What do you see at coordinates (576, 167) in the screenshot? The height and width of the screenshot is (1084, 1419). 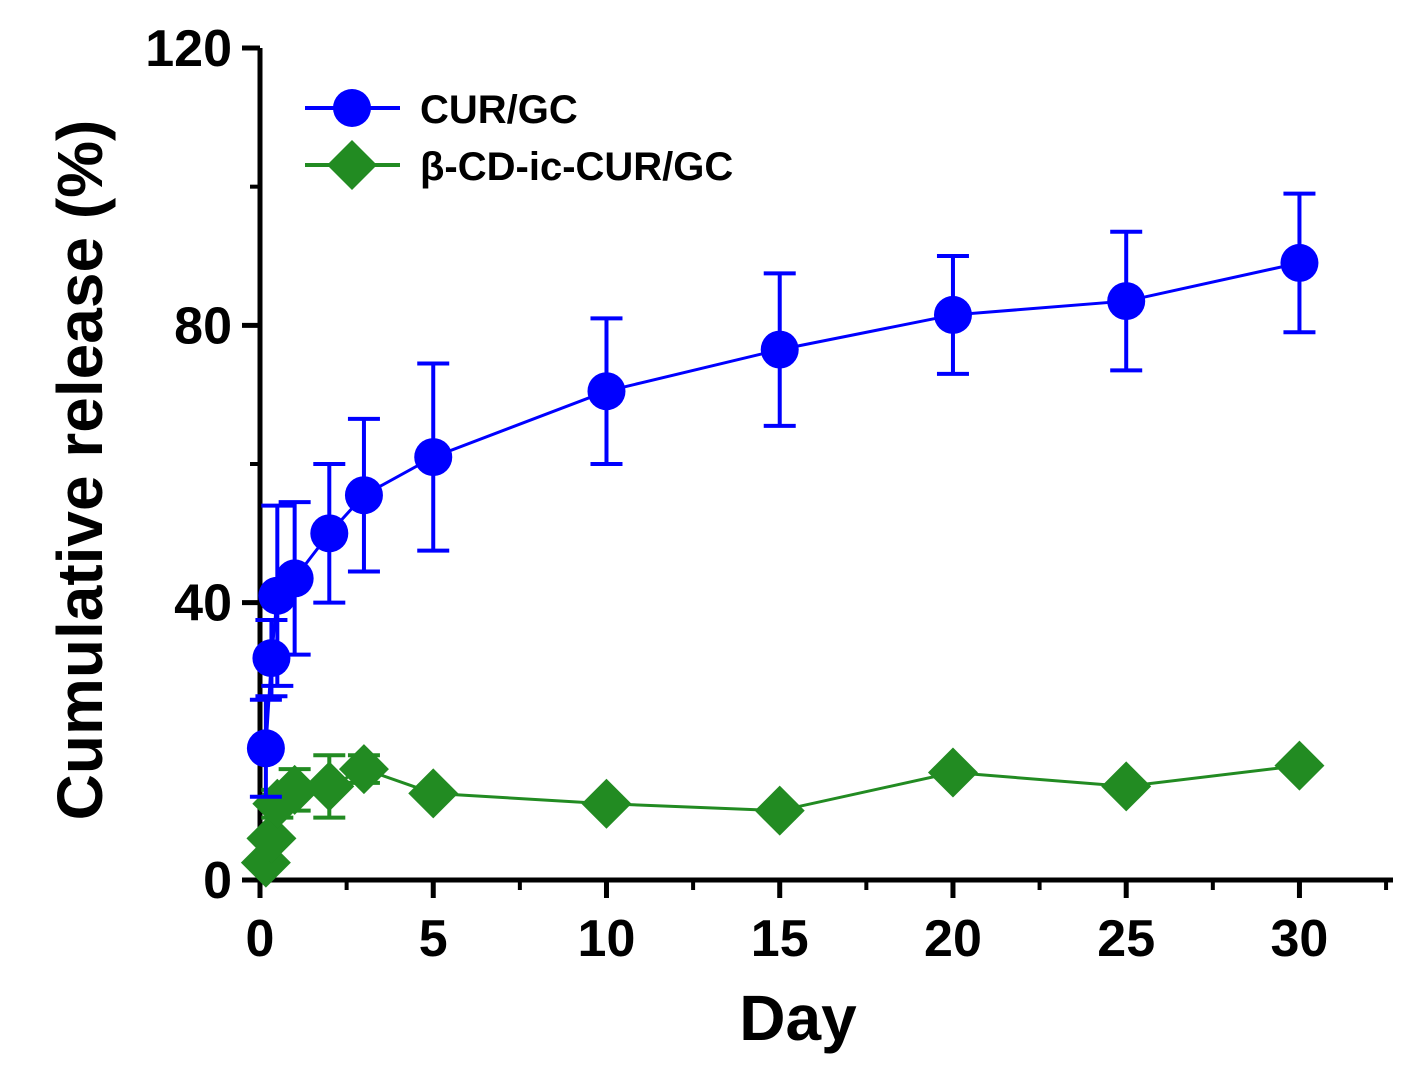 I see `legend-label-bcd-ic-cur-gc: β-CD-ic-CUR/GC` at bounding box center [576, 167].